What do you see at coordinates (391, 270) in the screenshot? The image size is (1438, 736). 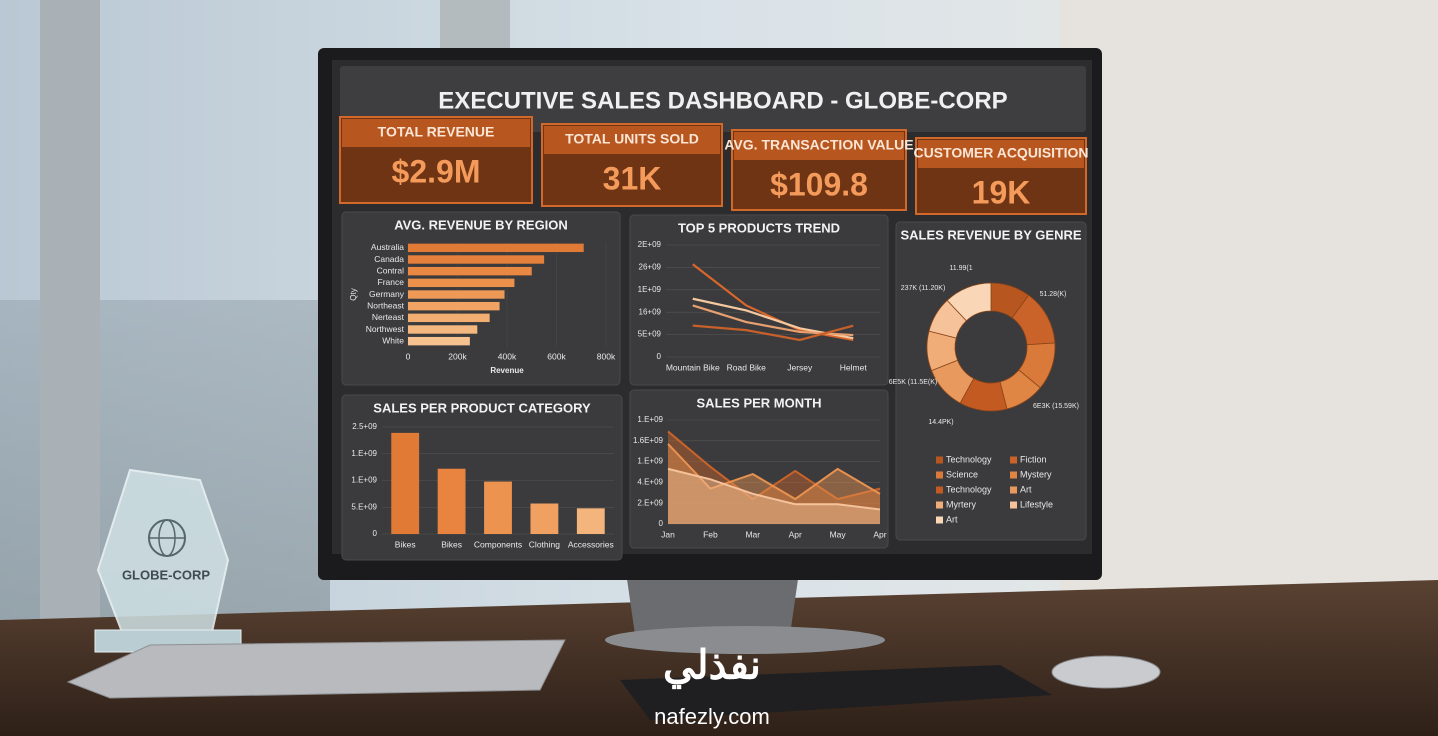 I see `category-label: Contral` at bounding box center [391, 270].